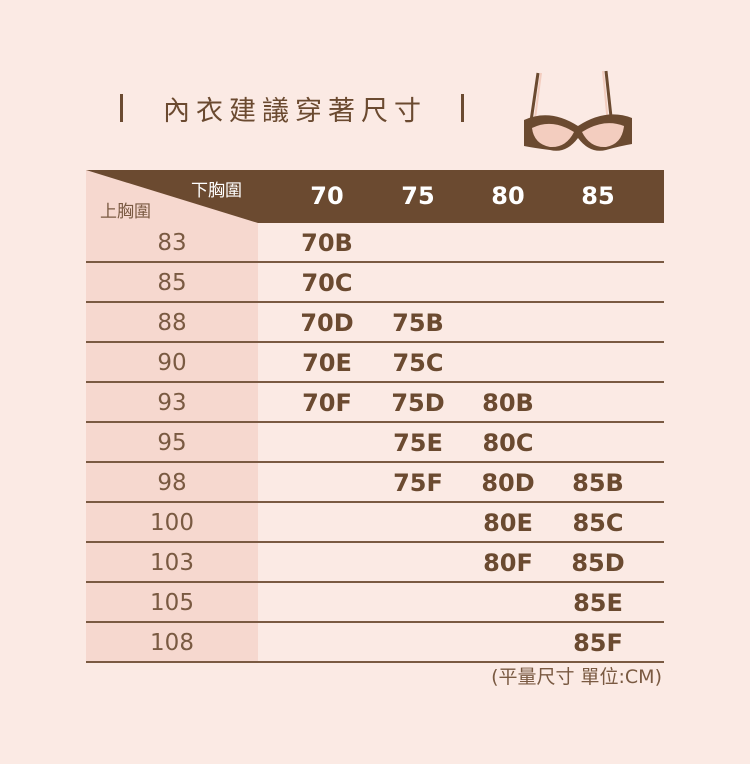 This screenshot has height=764, width=750. I want to click on bra-icon, so click(578, 110).